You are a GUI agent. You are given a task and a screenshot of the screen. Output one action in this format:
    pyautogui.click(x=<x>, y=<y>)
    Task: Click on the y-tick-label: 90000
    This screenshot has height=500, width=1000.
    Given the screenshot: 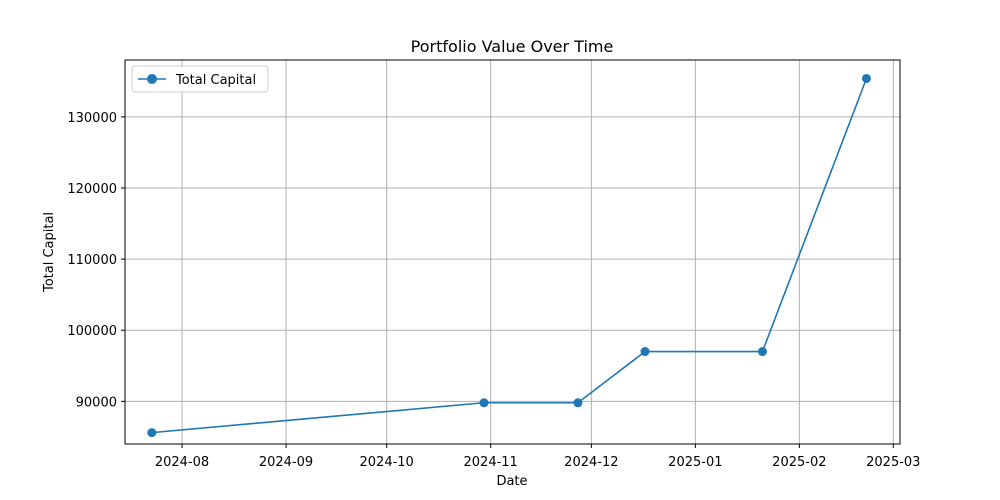 What is the action you would take?
    pyautogui.click(x=96, y=402)
    